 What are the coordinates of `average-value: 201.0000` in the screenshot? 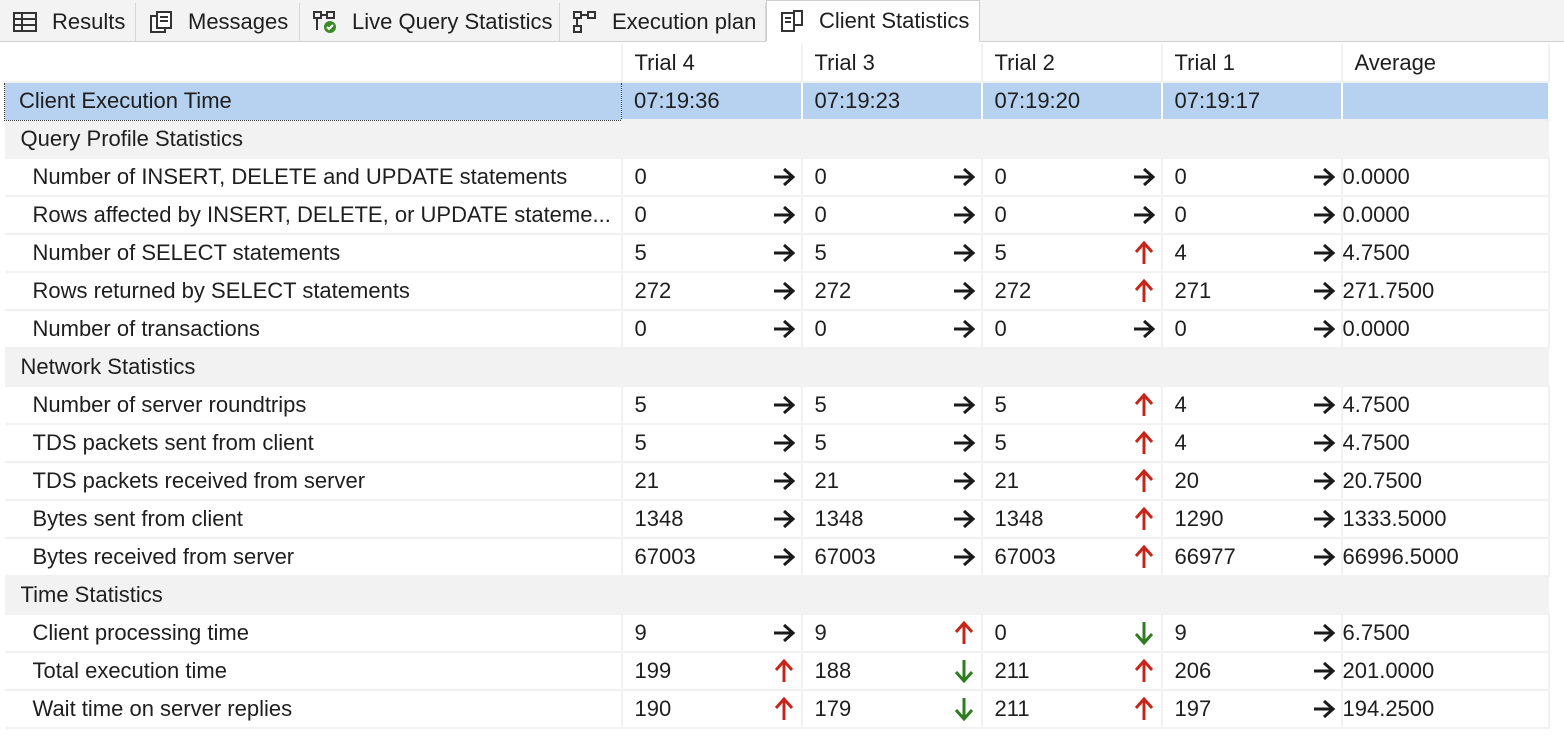 It's located at (1445, 671).